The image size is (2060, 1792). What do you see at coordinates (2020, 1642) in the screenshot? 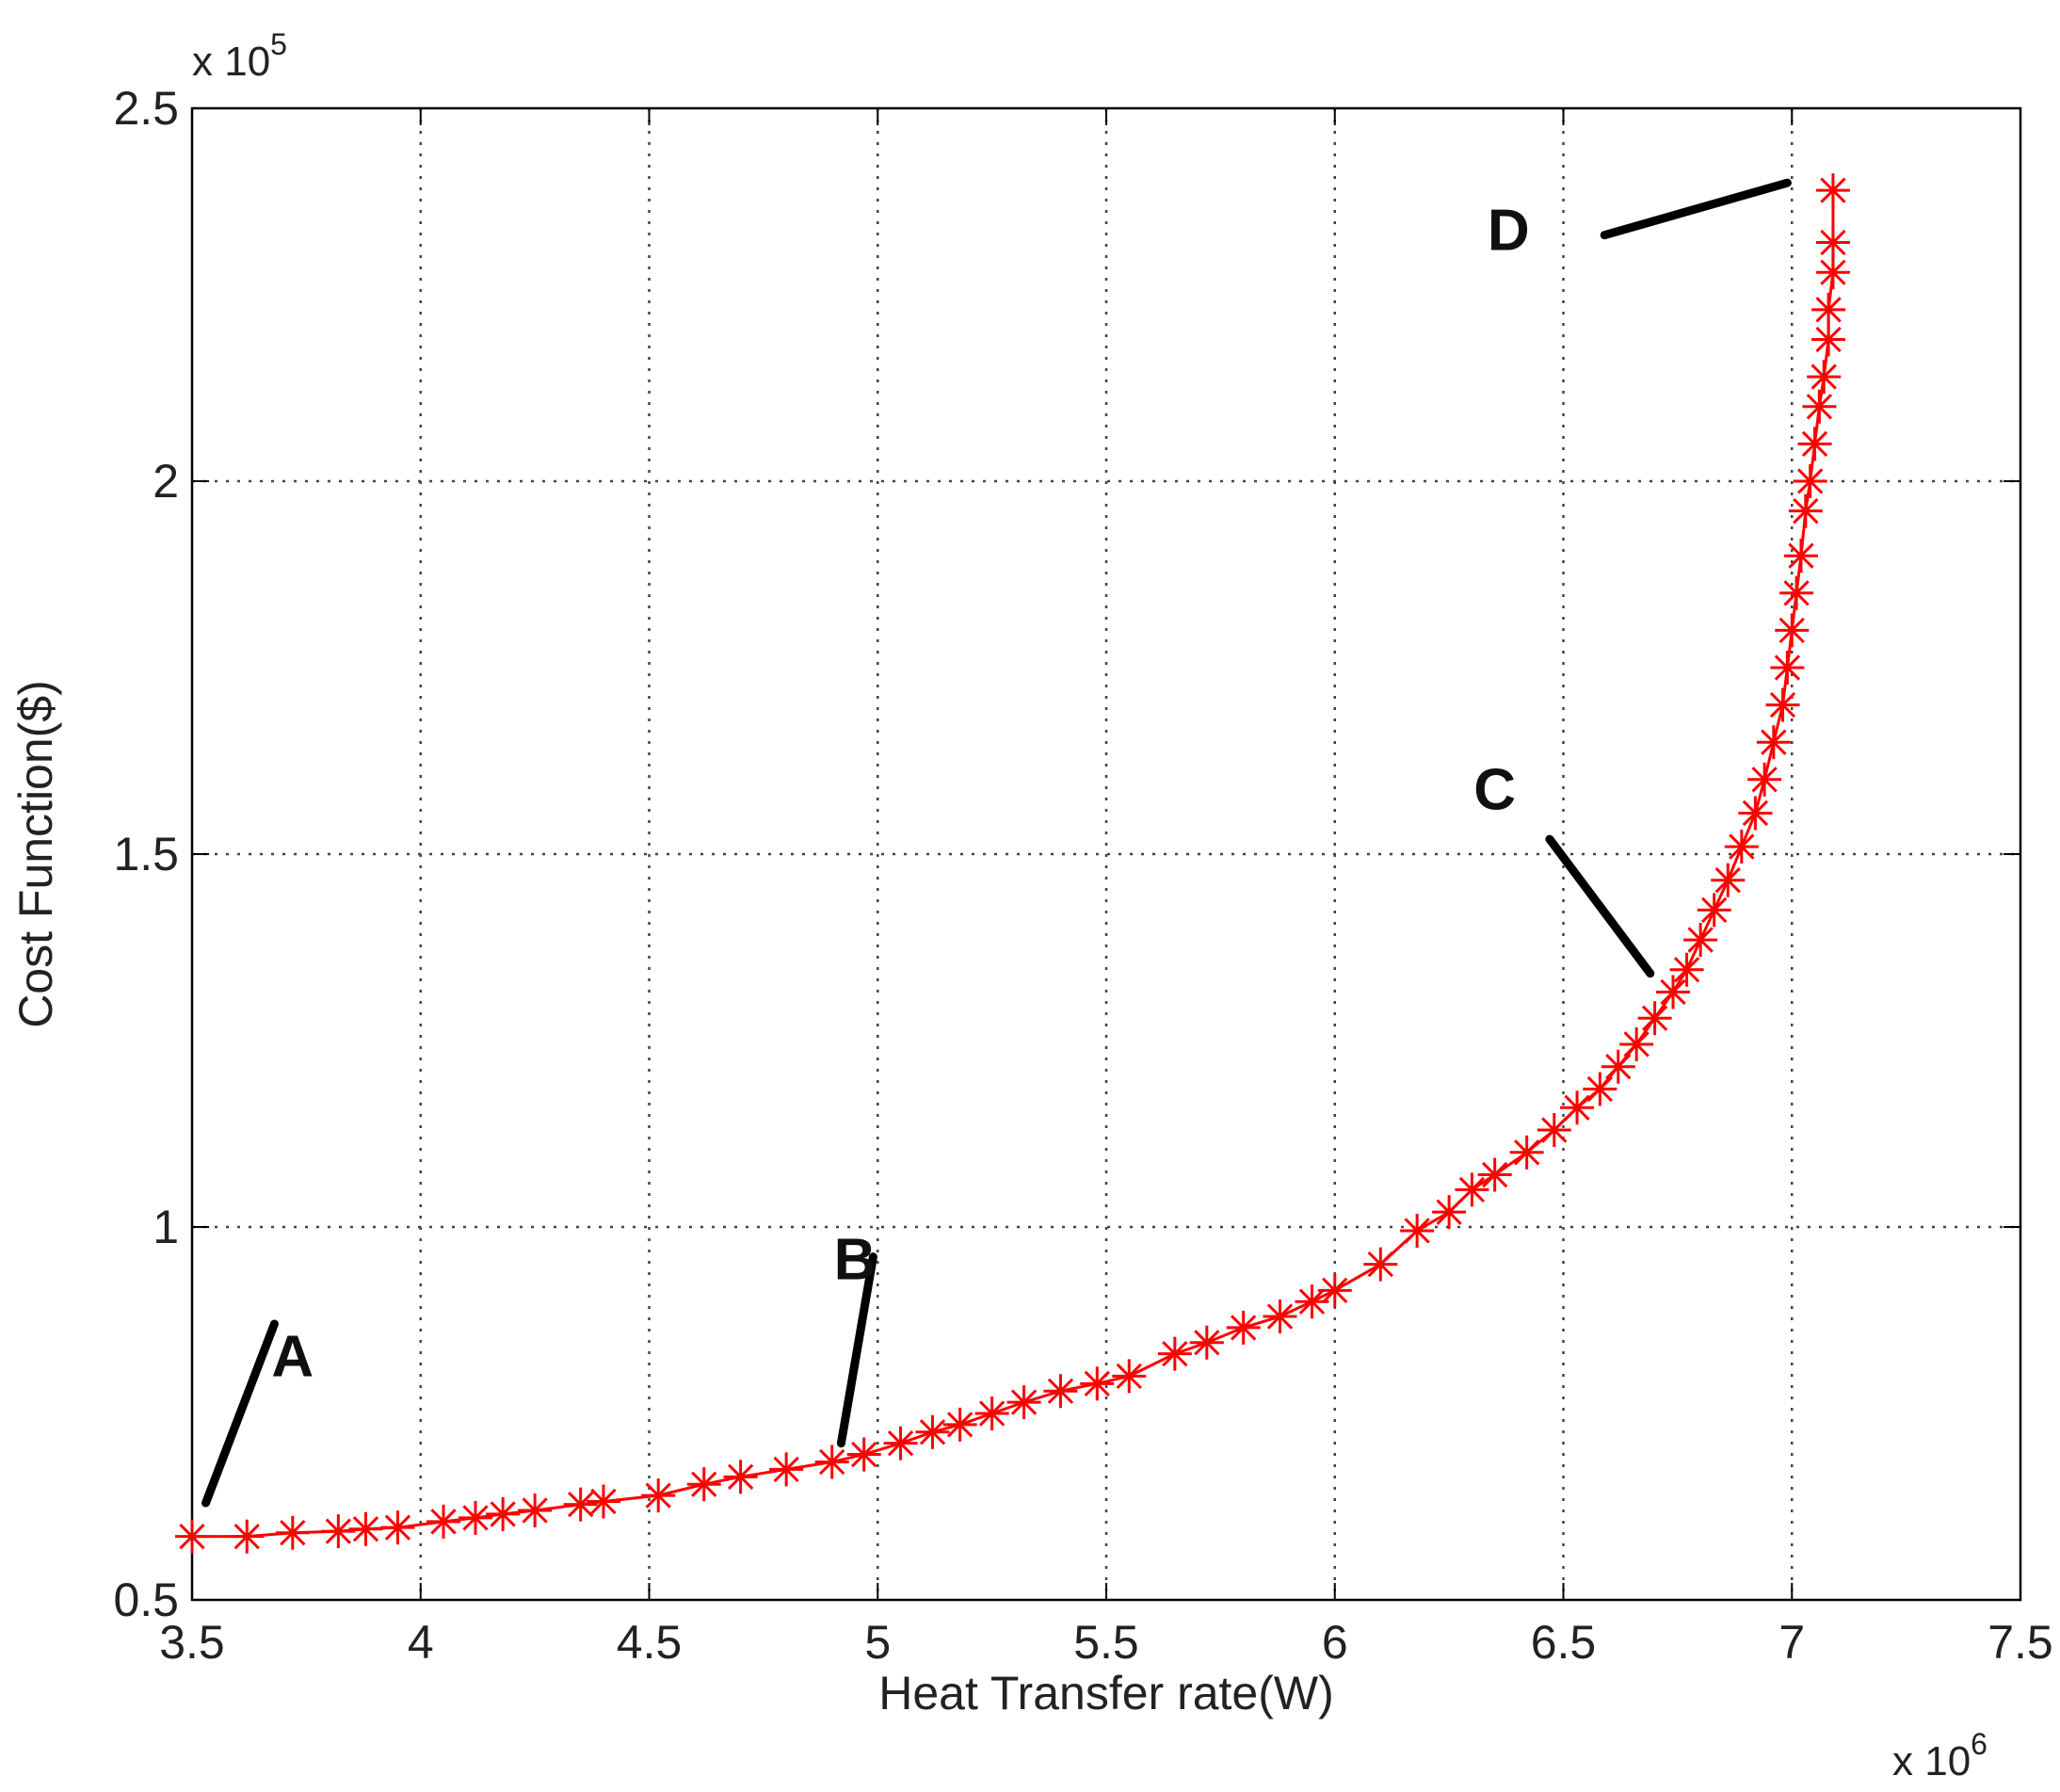
I see `x-tick-label: 7.5` at bounding box center [2020, 1642].